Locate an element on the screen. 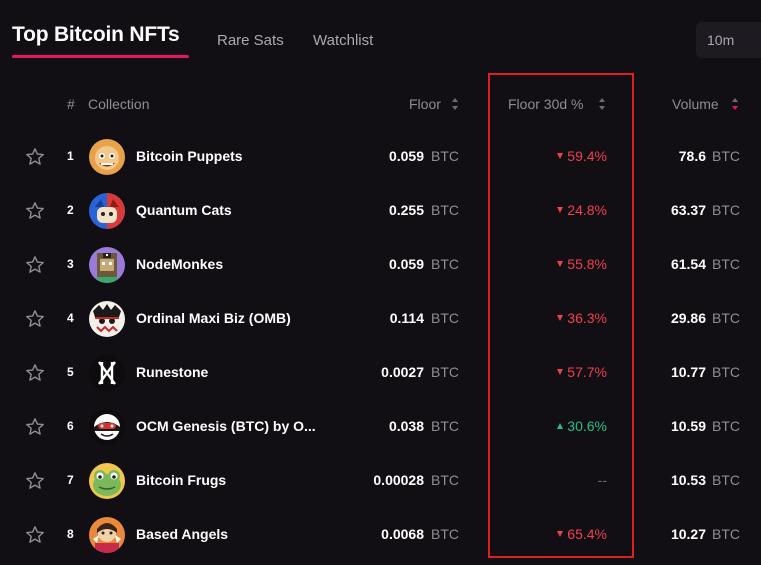 This screenshot has width=761, height=565. column-header-volume: Volume is located at coordinates (695, 104).